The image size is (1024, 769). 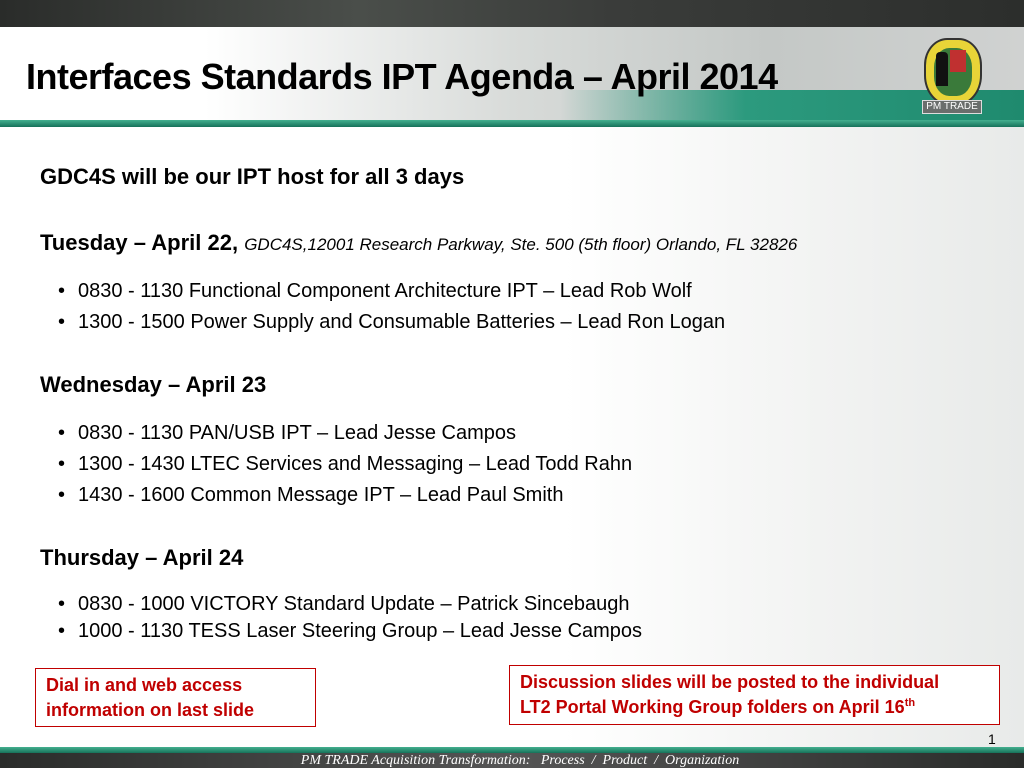 I want to click on page-number: 1, so click(x=992, y=739).